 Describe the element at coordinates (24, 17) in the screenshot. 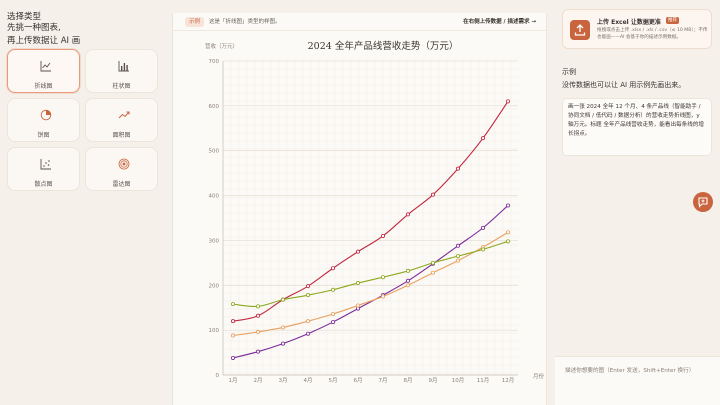

I see `panel-title: 选择类型` at that location.